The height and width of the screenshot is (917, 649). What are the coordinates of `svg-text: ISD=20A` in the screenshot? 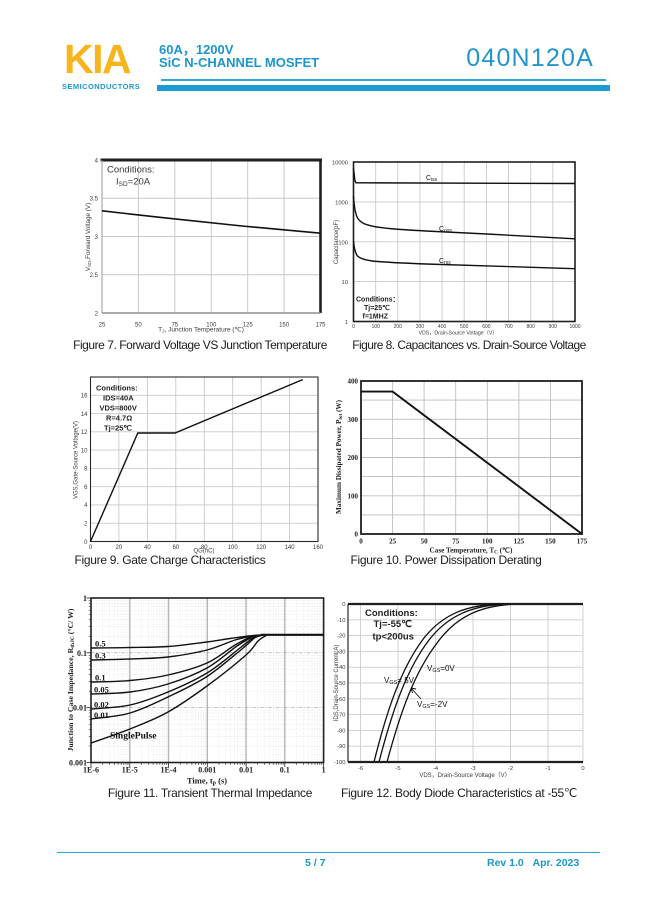 It's located at (133, 183).